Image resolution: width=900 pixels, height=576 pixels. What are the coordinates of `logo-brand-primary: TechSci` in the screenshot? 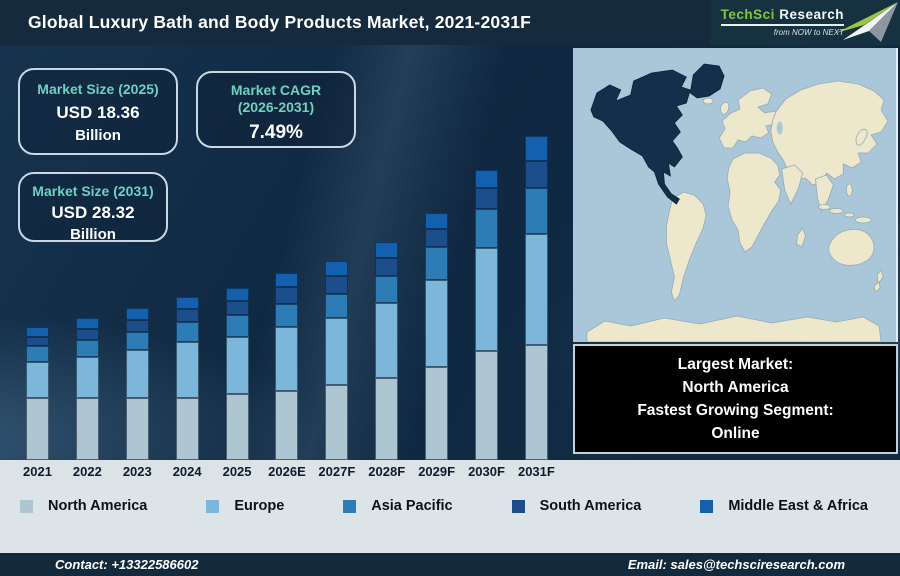 It's located at (747, 14).